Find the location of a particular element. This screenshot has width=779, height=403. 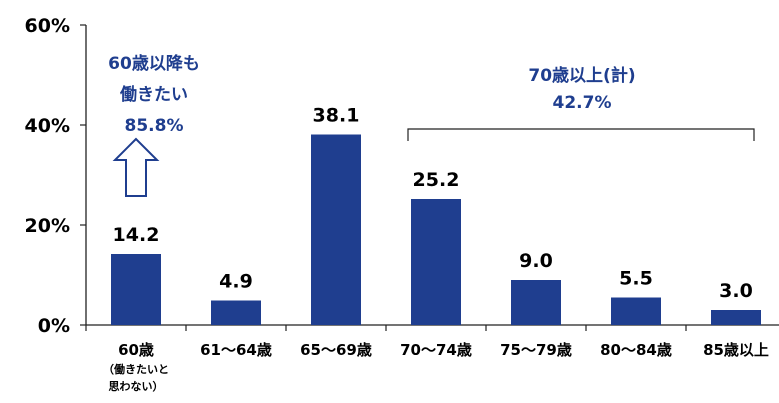

value-label: 38.1 is located at coordinates (336, 116).